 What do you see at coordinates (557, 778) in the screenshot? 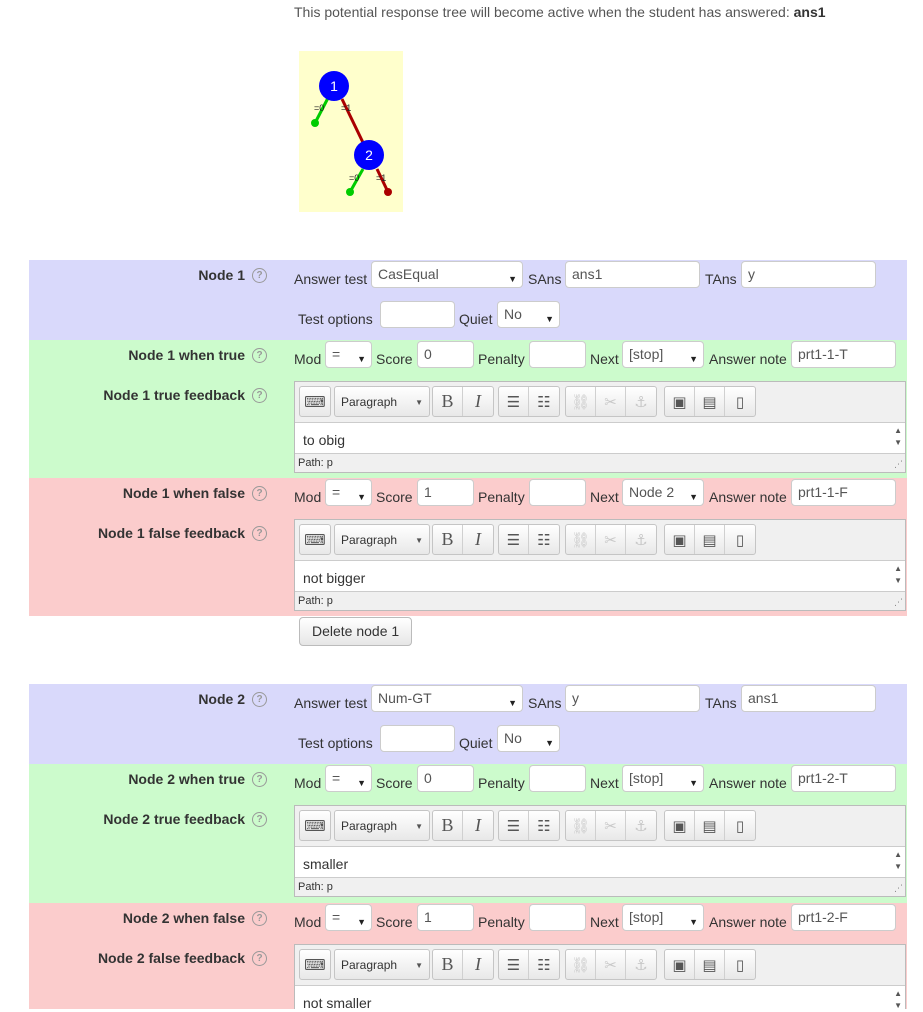
I see `node2-true-penalty-input` at bounding box center [557, 778].